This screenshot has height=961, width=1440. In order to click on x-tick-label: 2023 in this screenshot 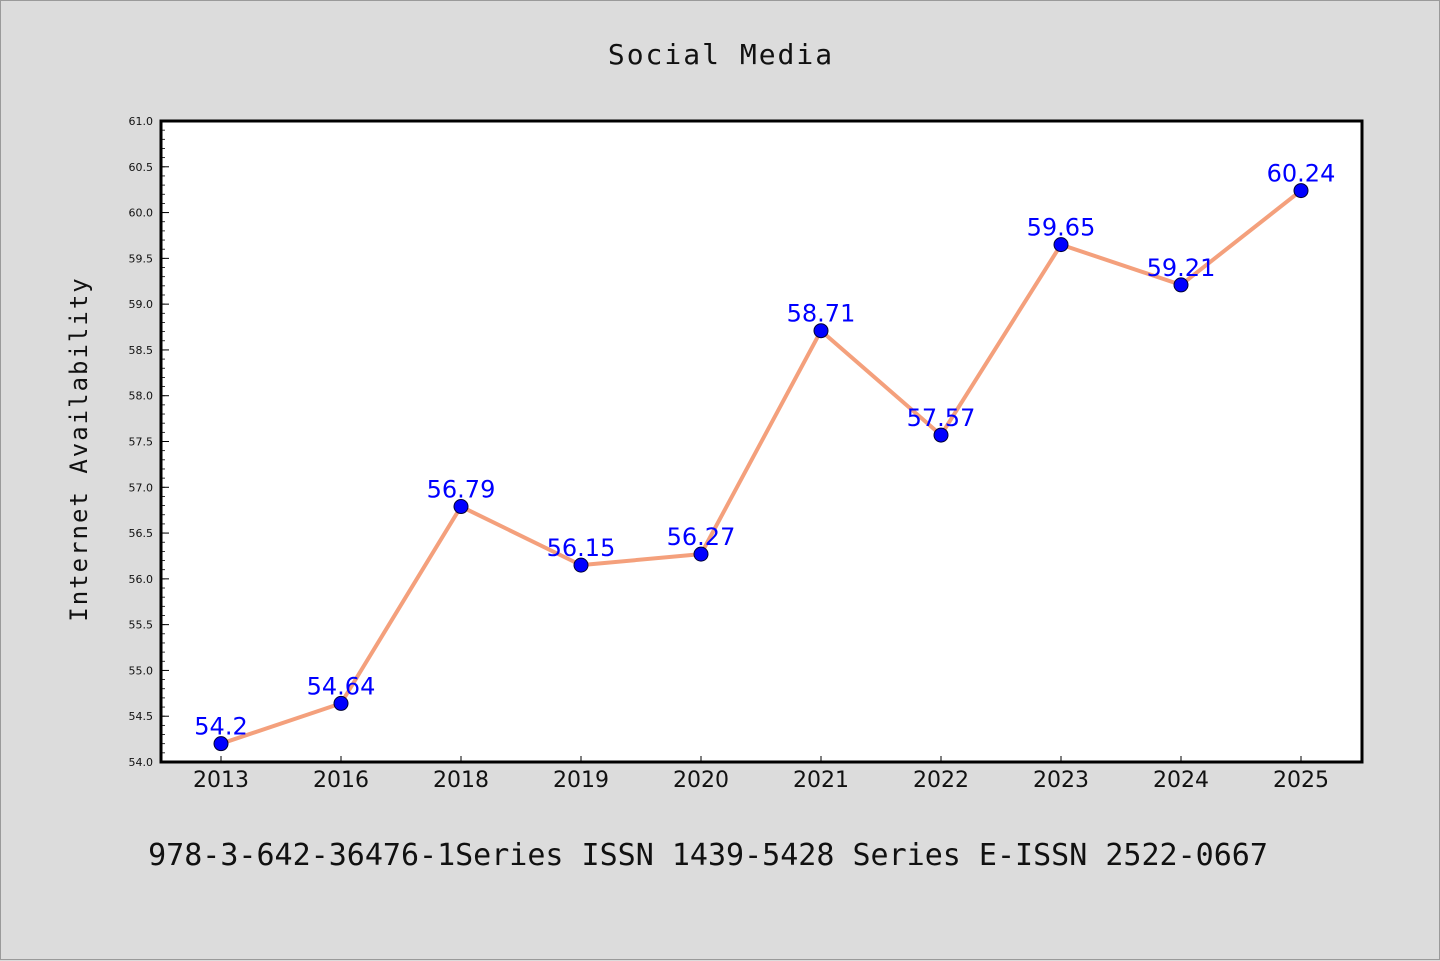, I will do `click(1061, 780)`.